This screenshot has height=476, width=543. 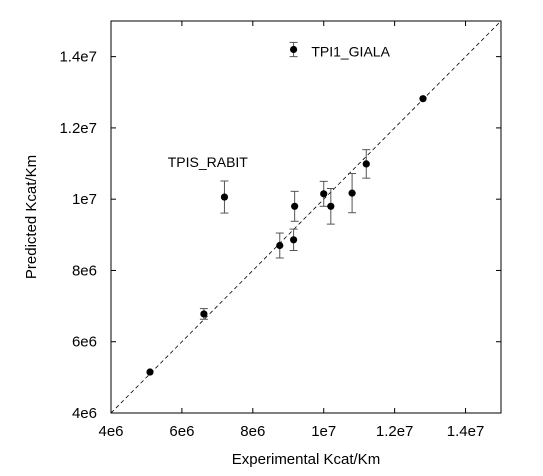 I want to click on point-annotation: TPI1_GIALA, so click(x=350, y=52).